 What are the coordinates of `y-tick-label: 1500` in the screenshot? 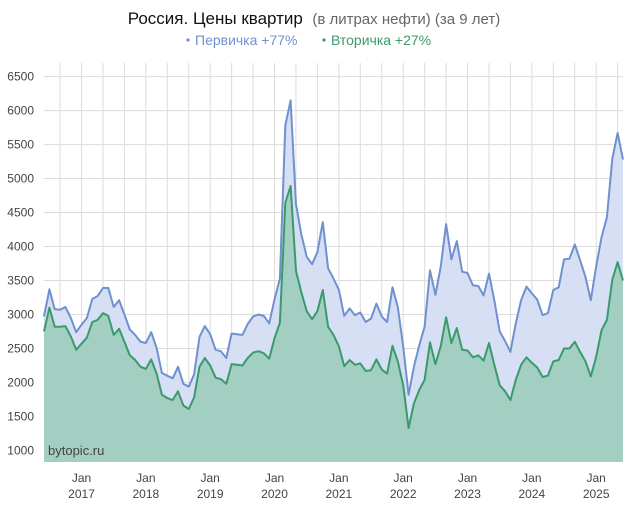 It's located at (20, 416).